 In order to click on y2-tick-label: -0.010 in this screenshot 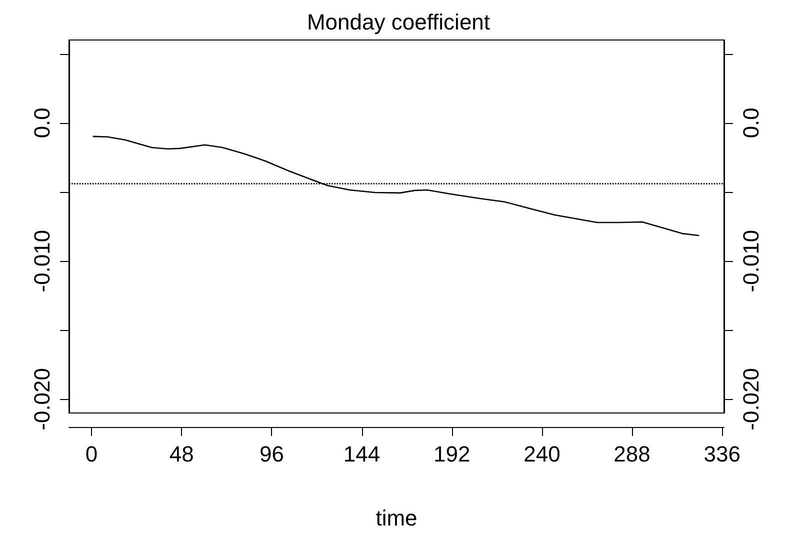, I will do `click(751, 261)`.